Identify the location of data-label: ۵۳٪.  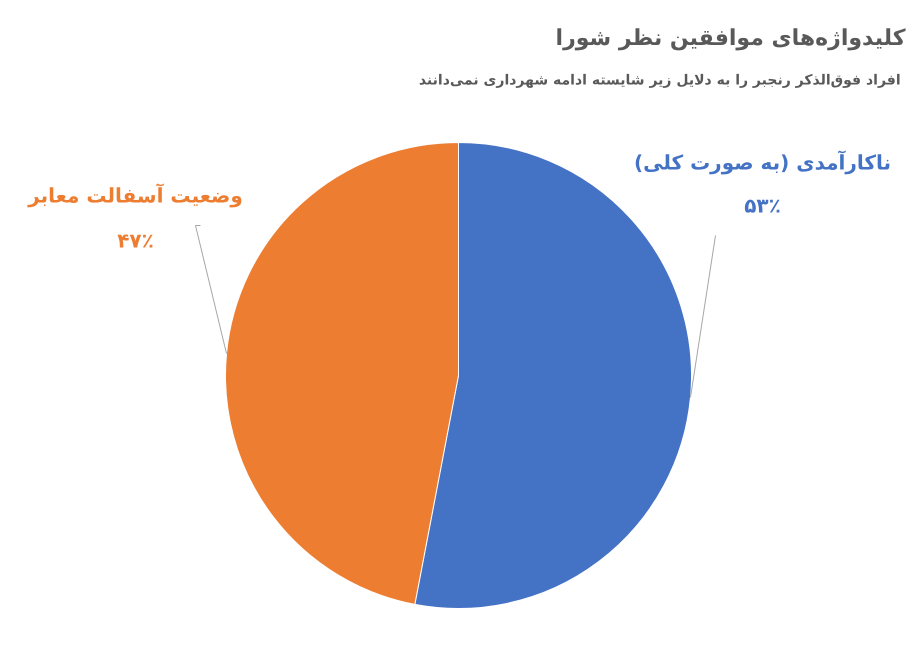
(762, 206).